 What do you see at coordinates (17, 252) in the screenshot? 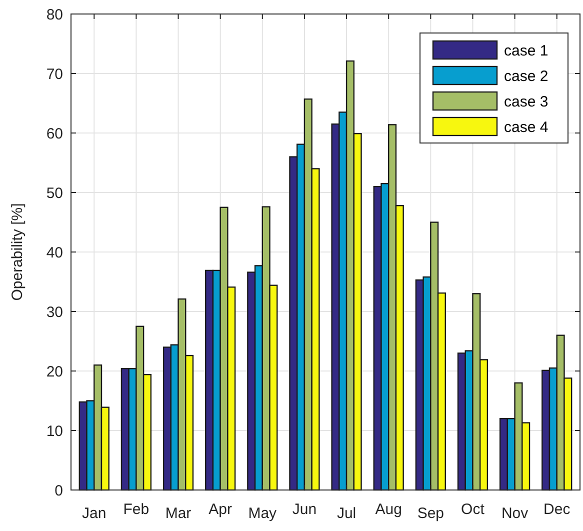
I see `y-axis-title: Operability [%]` at bounding box center [17, 252].